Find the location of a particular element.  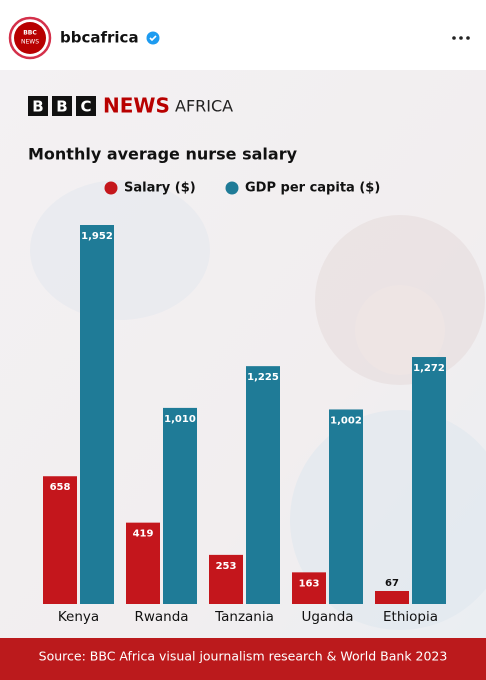

data-label: 658 is located at coordinates (60, 487).